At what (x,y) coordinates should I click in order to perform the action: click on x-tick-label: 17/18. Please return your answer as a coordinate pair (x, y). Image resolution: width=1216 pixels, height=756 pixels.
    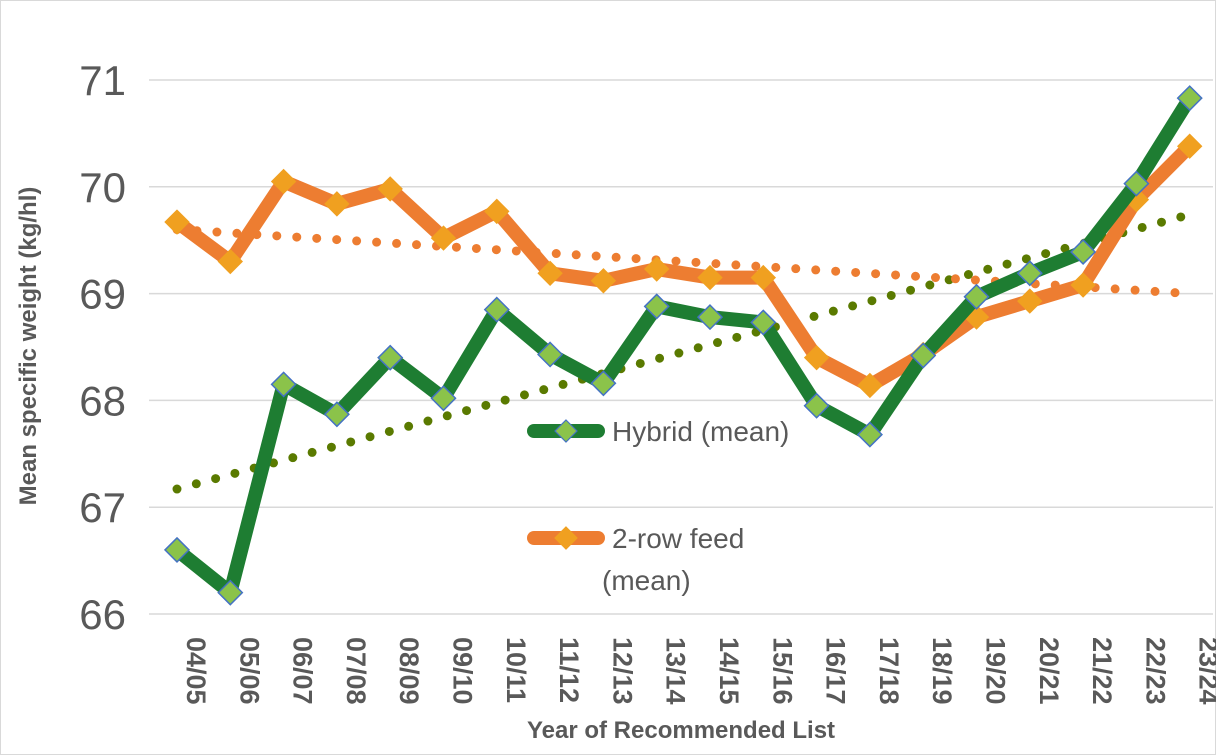
    Looking at the image, I should click on (889, 671).